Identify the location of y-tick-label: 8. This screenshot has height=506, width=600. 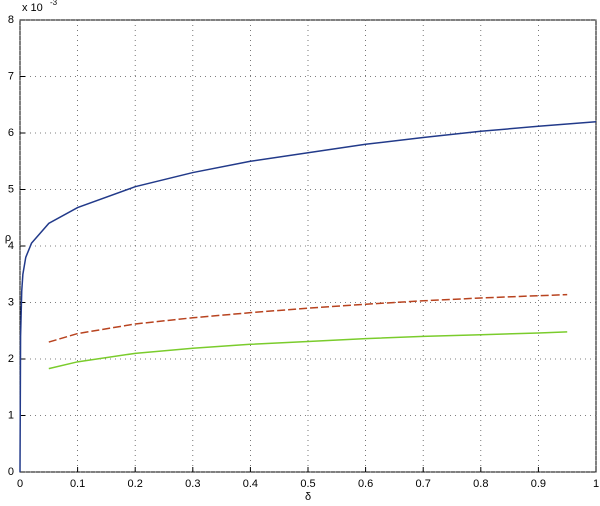
(11, 20).